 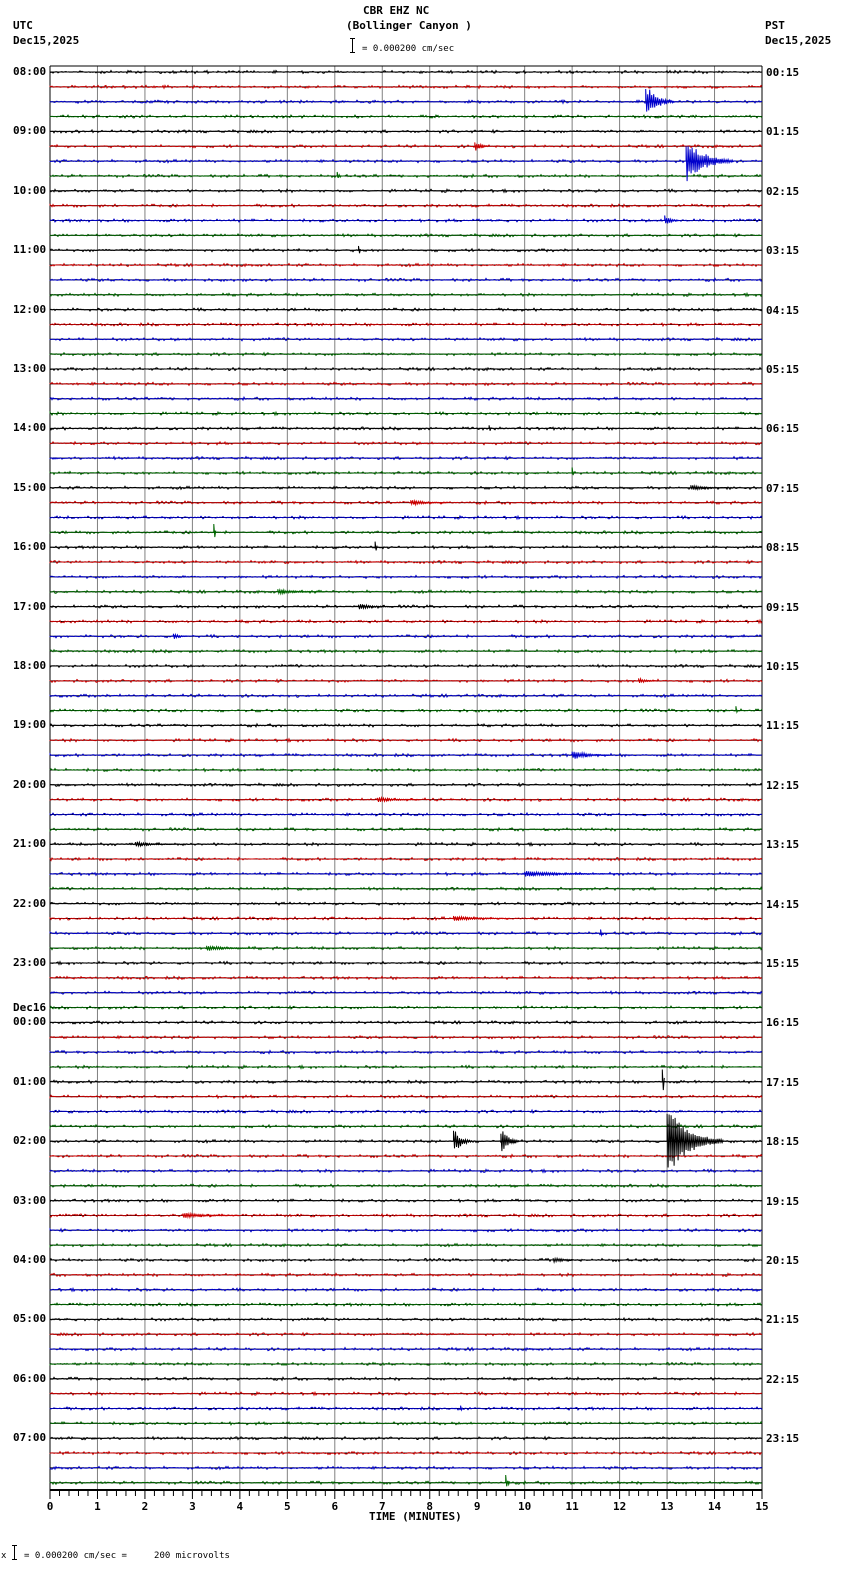 I want to click on x-tick-label: 3, so click(x=192, y=1506).